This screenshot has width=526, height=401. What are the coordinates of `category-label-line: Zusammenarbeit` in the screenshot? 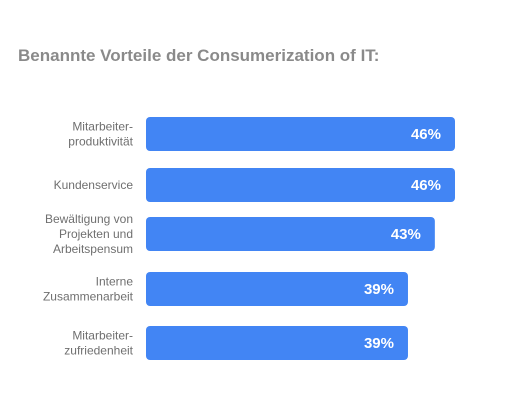 It's located at (88, 297).